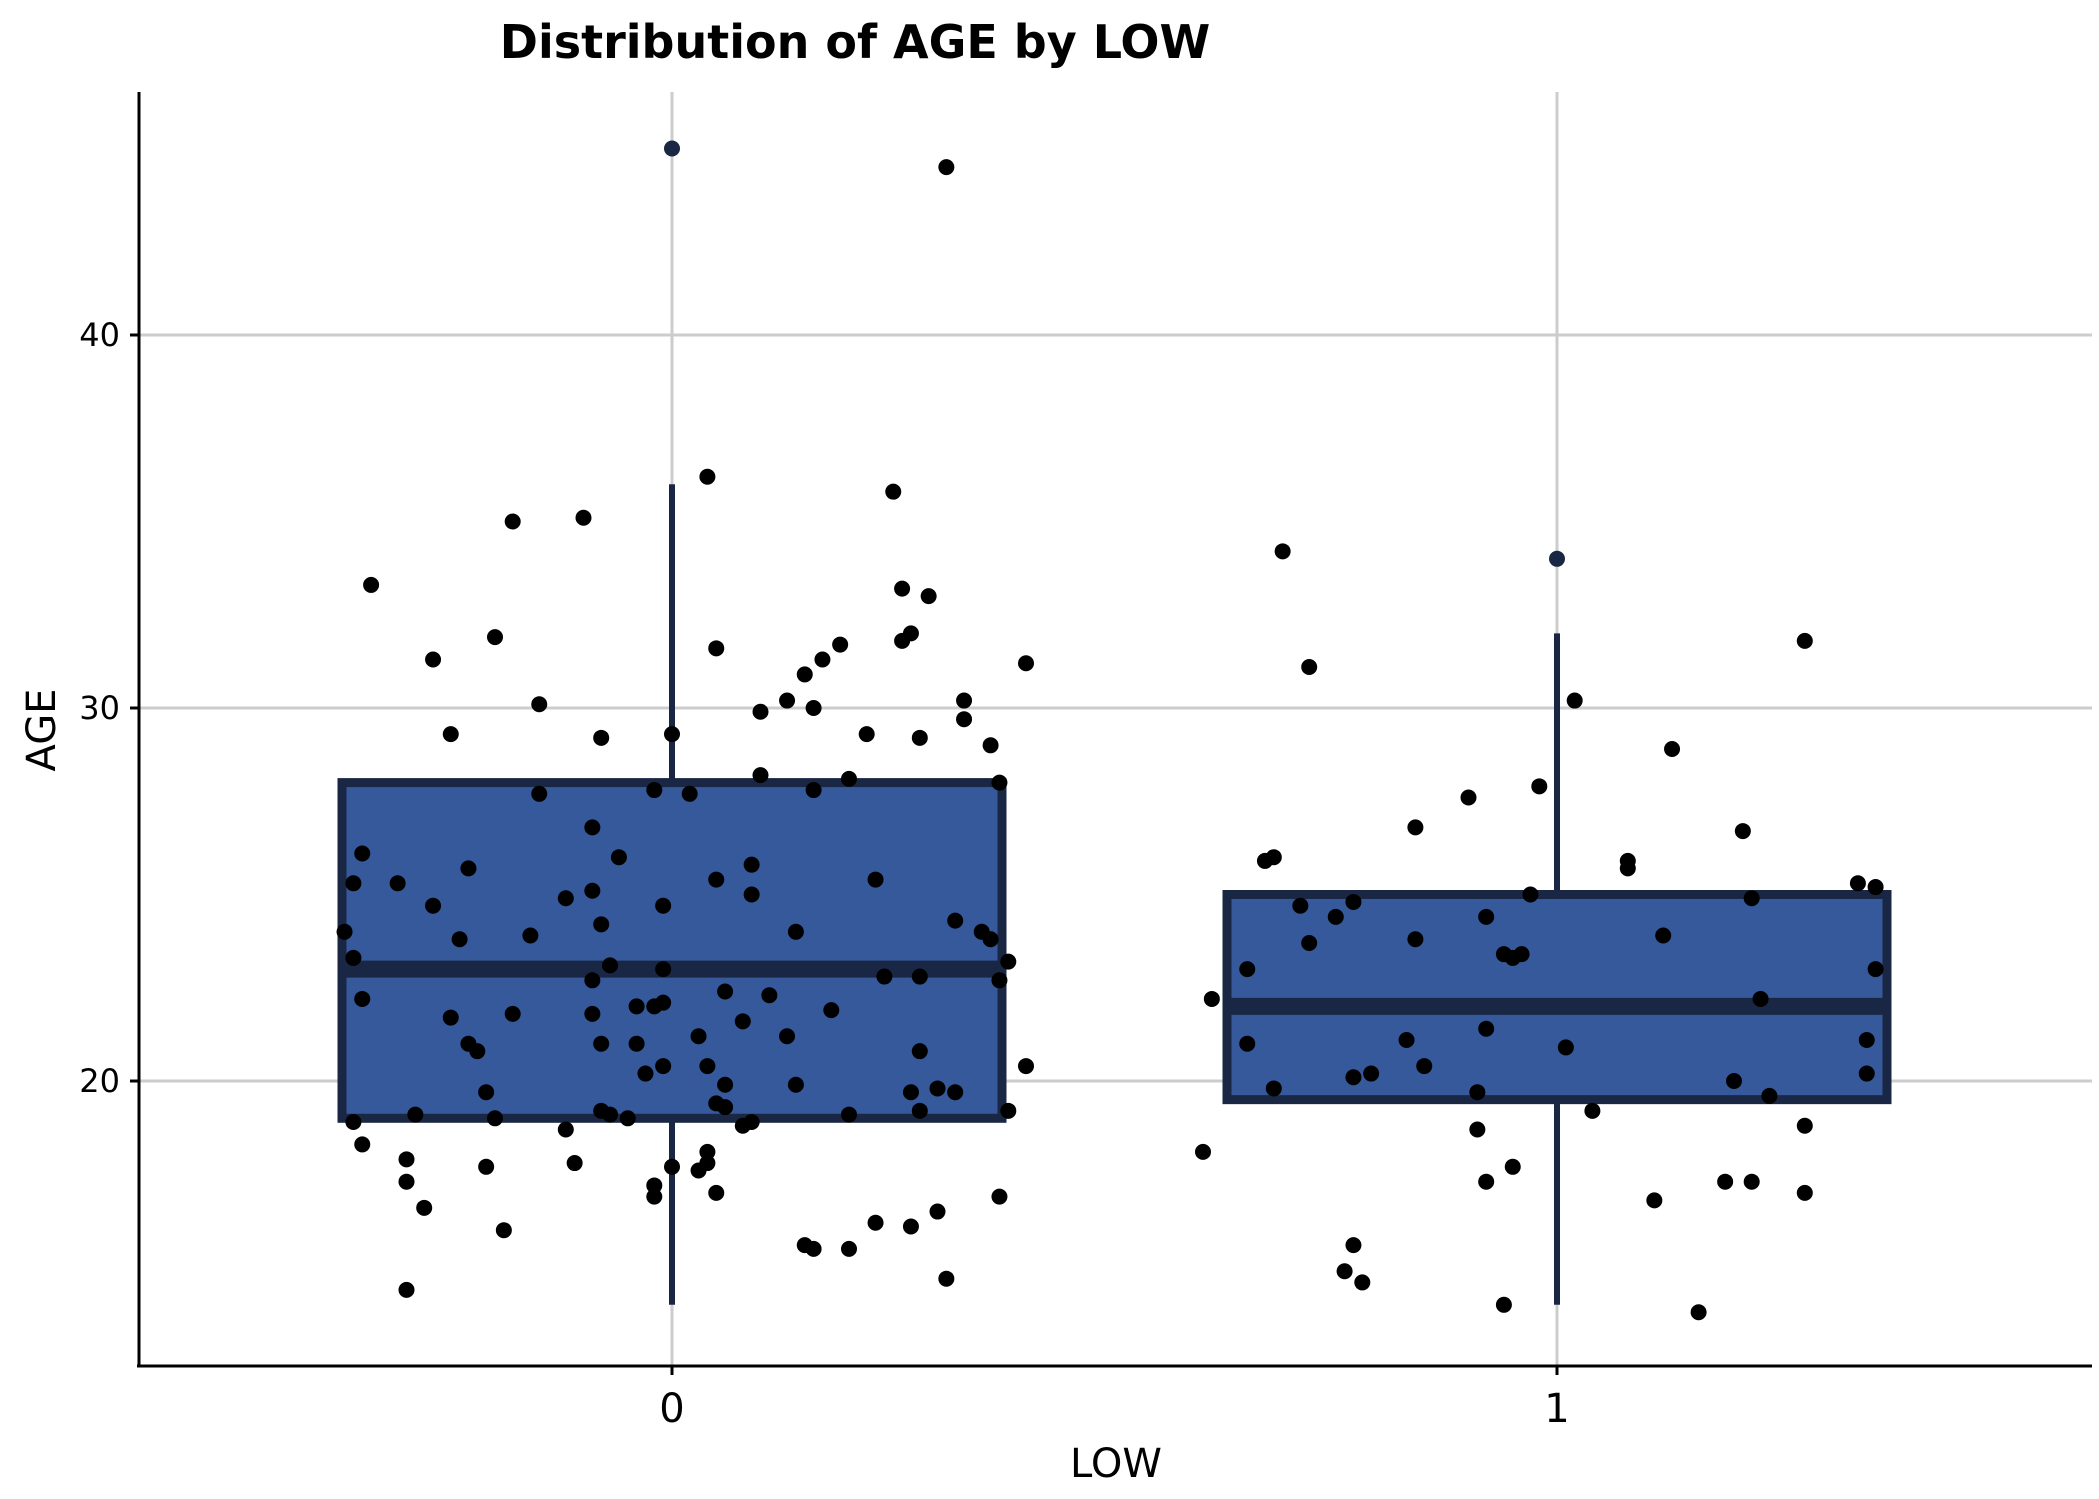  I want to click on y-tick-label: 20, so click(99, 1081).